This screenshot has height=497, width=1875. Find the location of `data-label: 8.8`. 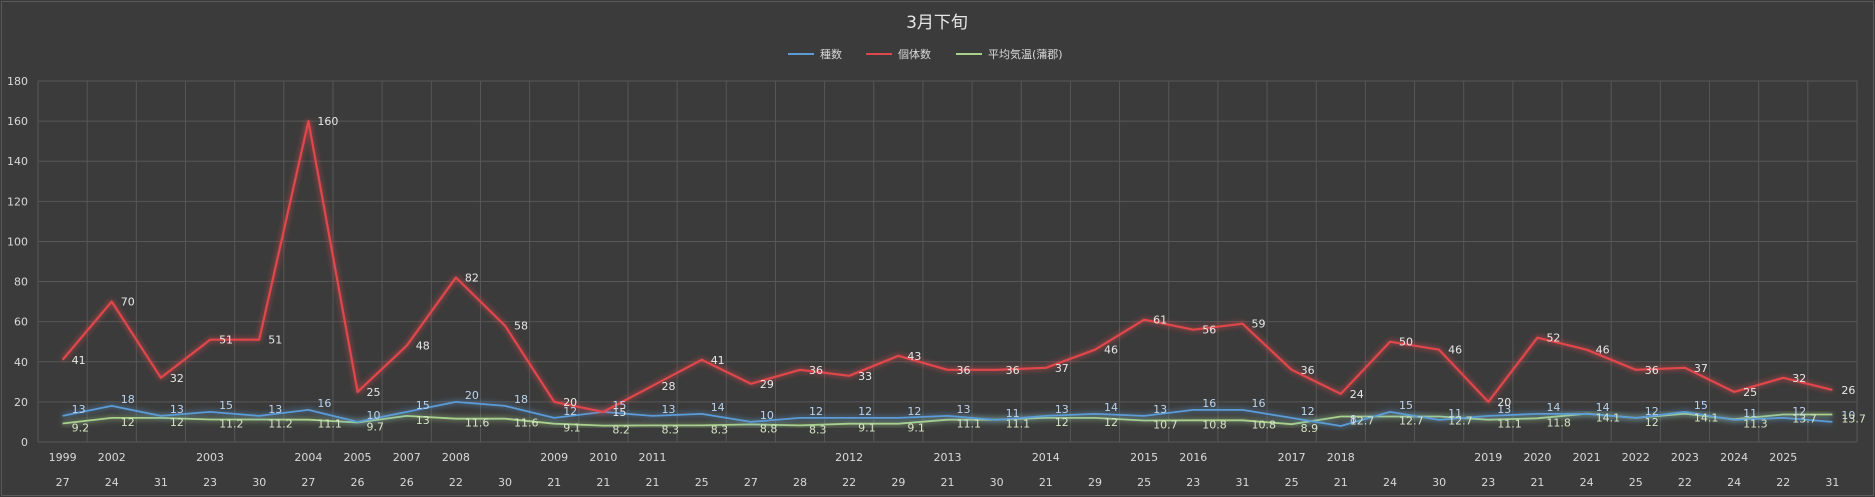

data-label: 8.8 is located at coordinates (769, 428).